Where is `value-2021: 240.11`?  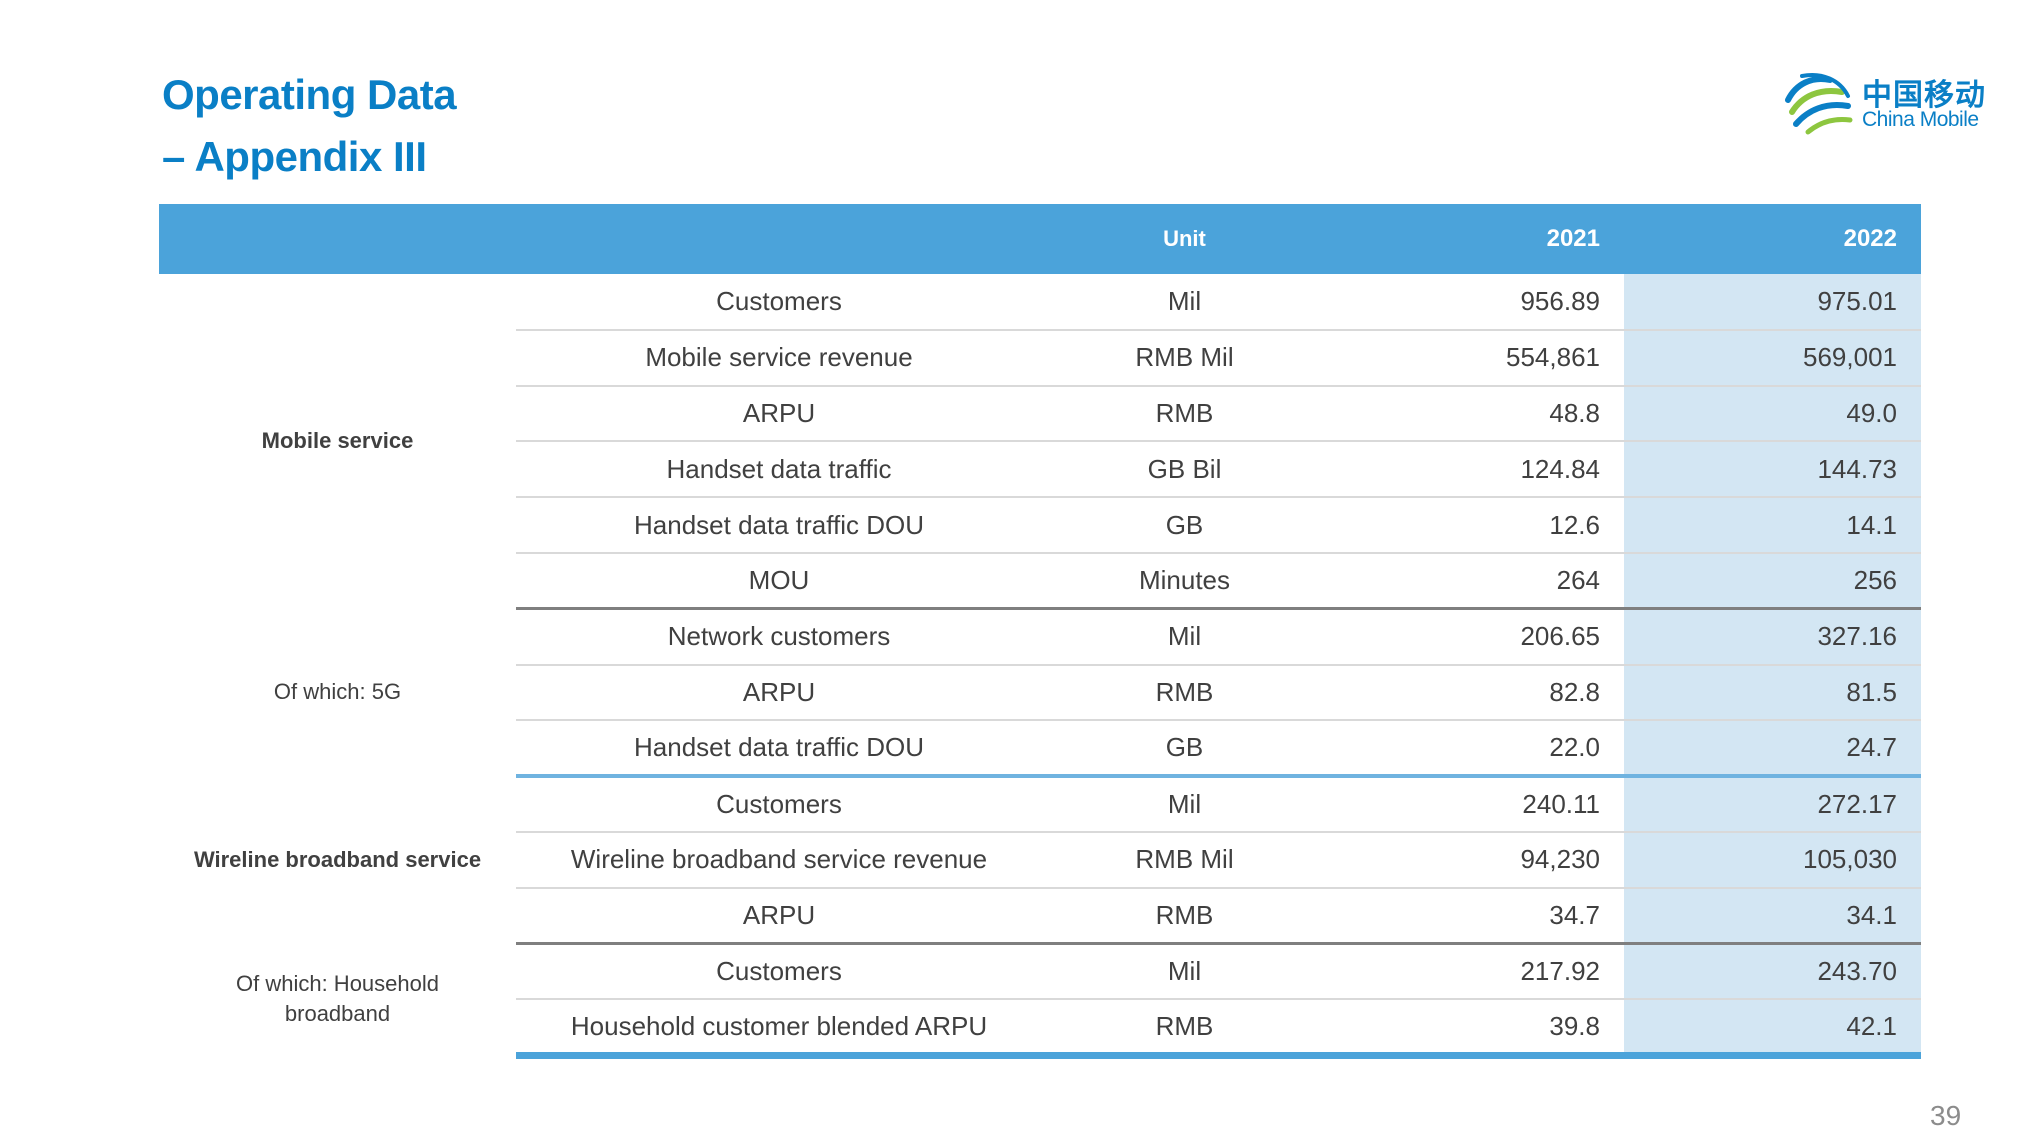 value-2021: 240.11 is located at coordinates (1475, 804).